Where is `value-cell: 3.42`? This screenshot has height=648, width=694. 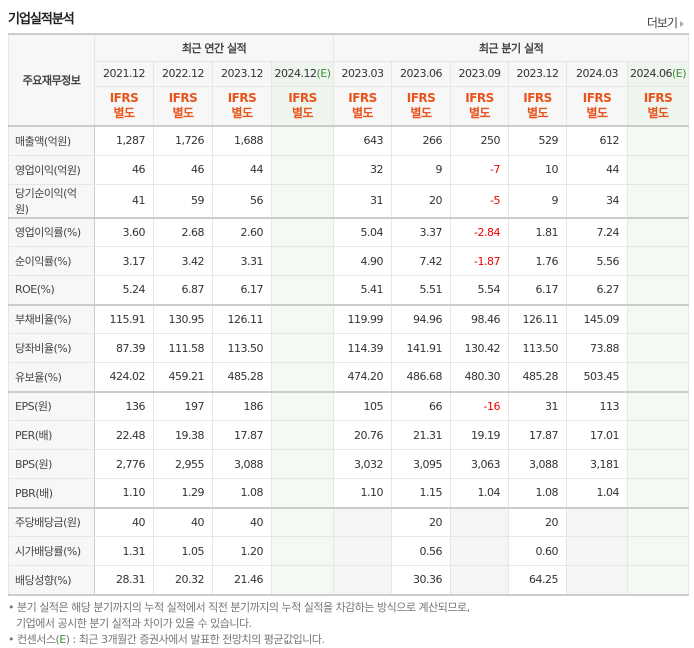 value-cell: 3.42 is located at coordinates (183, 261).